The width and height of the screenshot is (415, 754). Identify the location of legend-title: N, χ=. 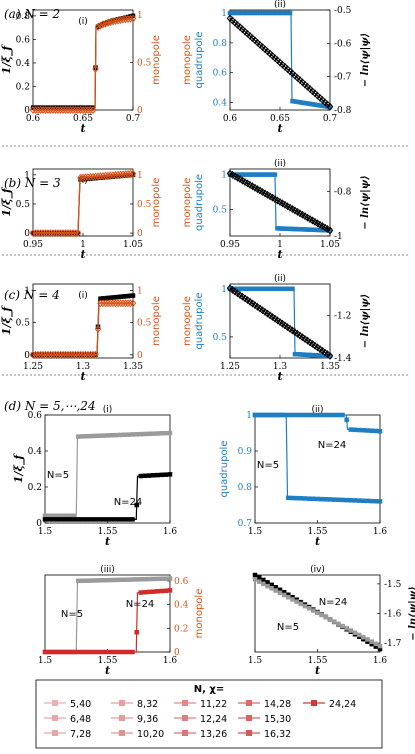
(209, 689).